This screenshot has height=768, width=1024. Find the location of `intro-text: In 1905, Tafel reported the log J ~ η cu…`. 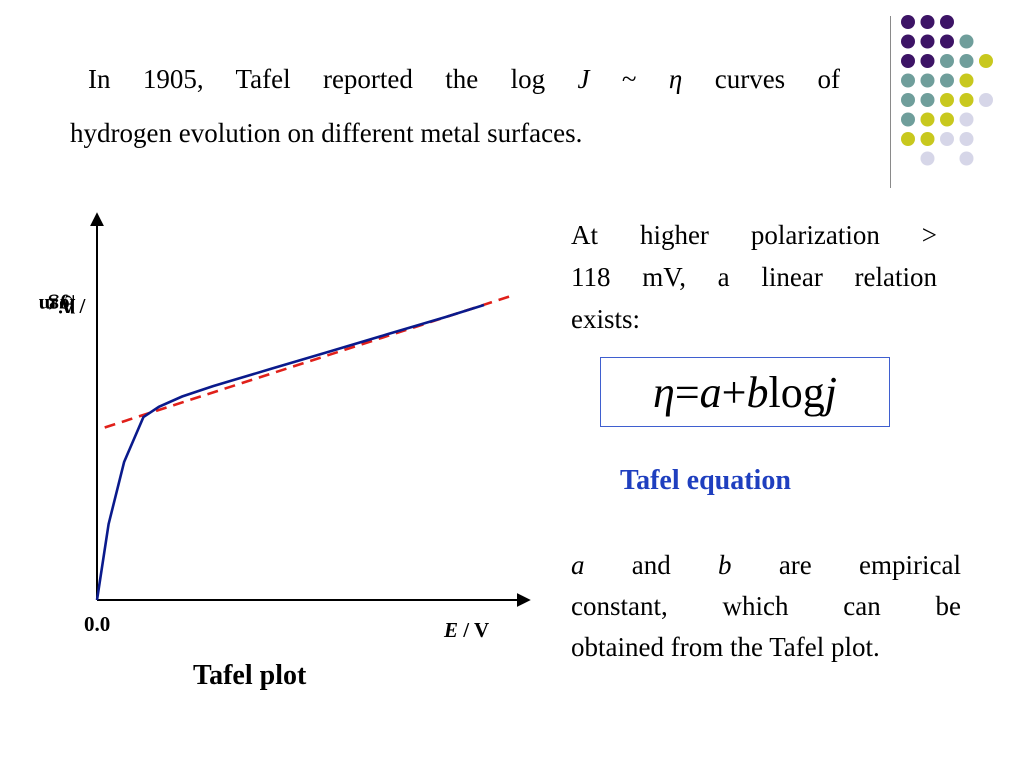

intro-text: In 1905, Tafel reported the log J ~ η cu… is located at coordinates (455, 106).